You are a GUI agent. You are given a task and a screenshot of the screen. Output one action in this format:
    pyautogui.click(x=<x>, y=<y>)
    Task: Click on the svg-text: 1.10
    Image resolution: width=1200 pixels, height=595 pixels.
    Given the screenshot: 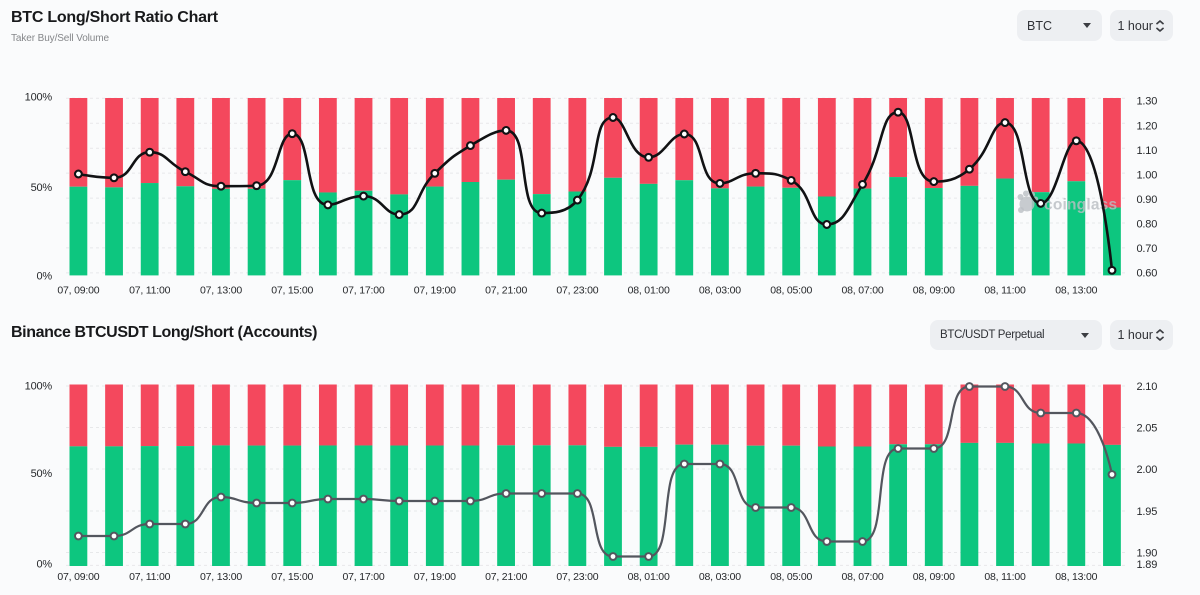 What is the action you would take?
    pyautogui.click(x=1147, y=151)
    